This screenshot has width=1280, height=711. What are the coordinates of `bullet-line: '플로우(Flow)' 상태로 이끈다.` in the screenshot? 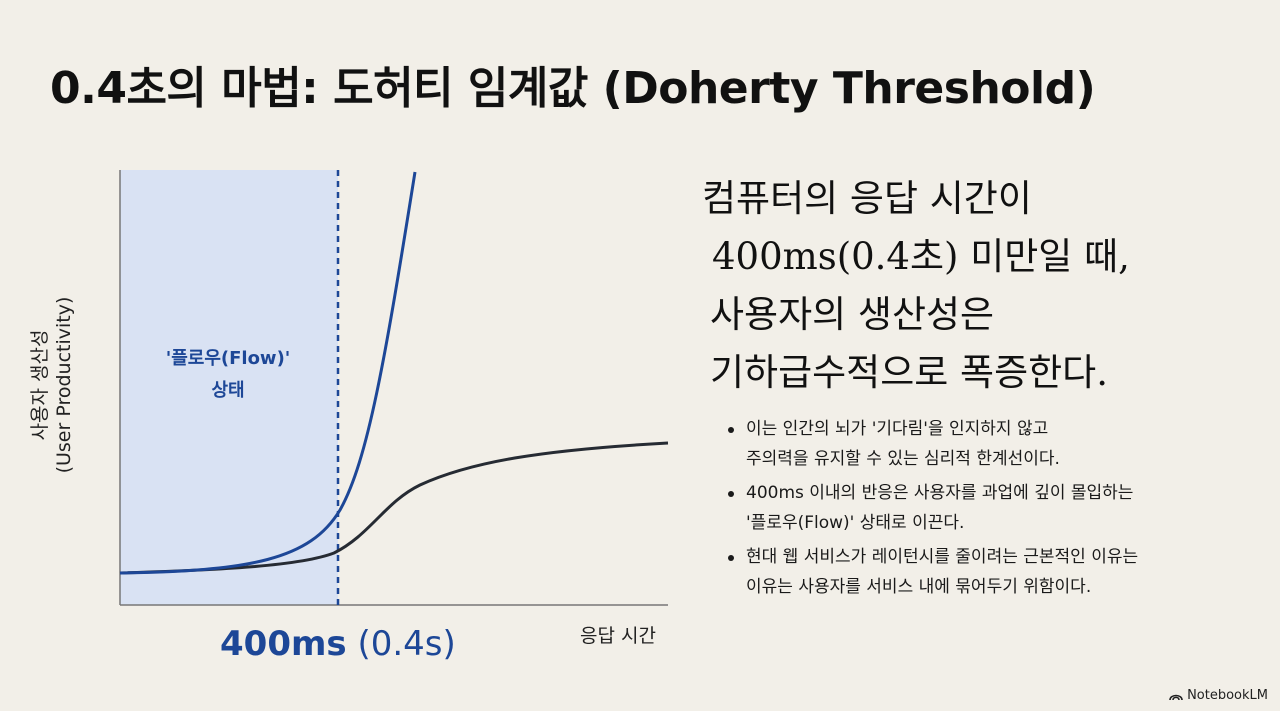 It's located at (855, 523).